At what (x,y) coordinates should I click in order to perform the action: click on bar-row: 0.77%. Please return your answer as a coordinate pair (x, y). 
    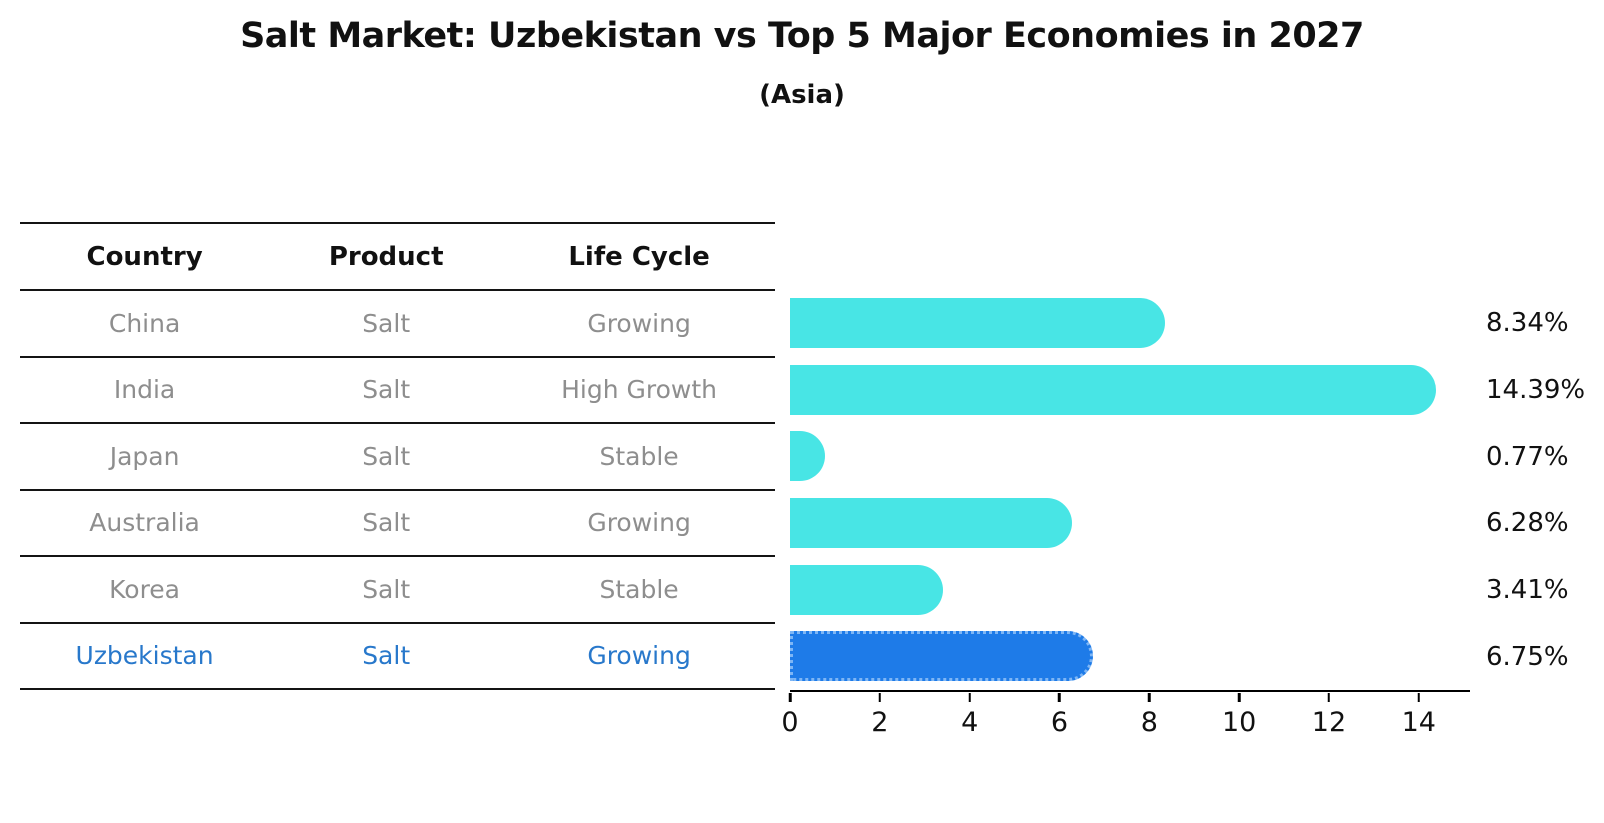
    Looking at the image, I should click on (1179, 456).